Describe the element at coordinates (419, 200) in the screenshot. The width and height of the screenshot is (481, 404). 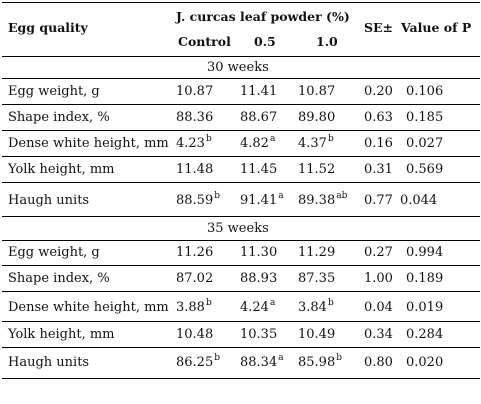
I see `cell-p: 0.044` at that location.